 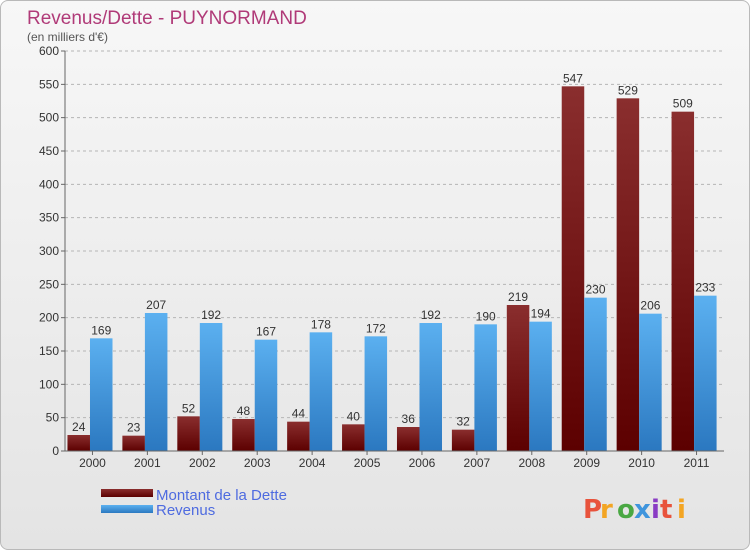 What do you see at coordinates (127, 509) in the screenshot?
I see `legend-swatch-revenus` at bounding box center [127, 509].